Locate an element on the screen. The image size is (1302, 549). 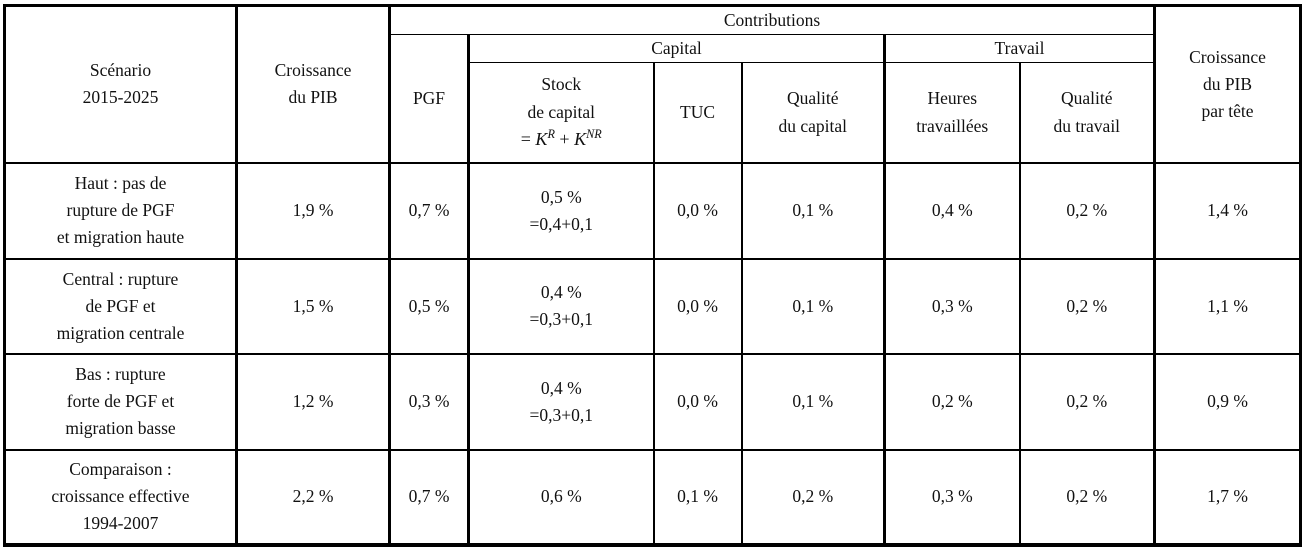
capital-stock-value: 0,5 % =0,4+0,1 is located at coordinates (561, 210).